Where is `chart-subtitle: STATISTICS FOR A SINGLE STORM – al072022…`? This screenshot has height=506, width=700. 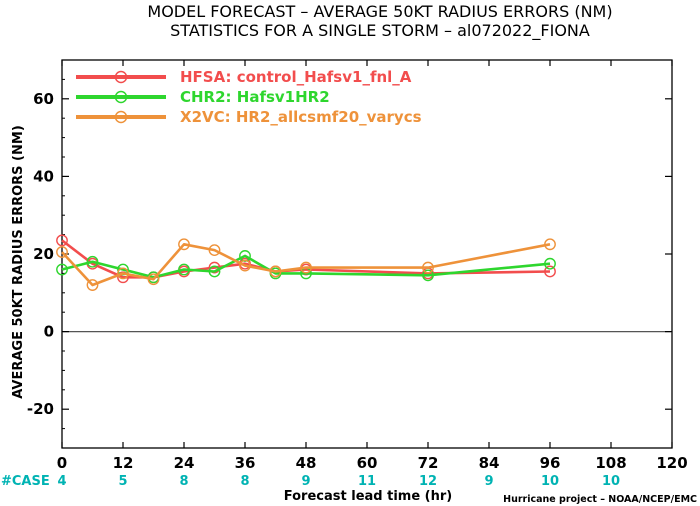
chart-subtitle: STATISTICS FOR A SINGLE STORM – al072022… is located at coordinates (380, 31).